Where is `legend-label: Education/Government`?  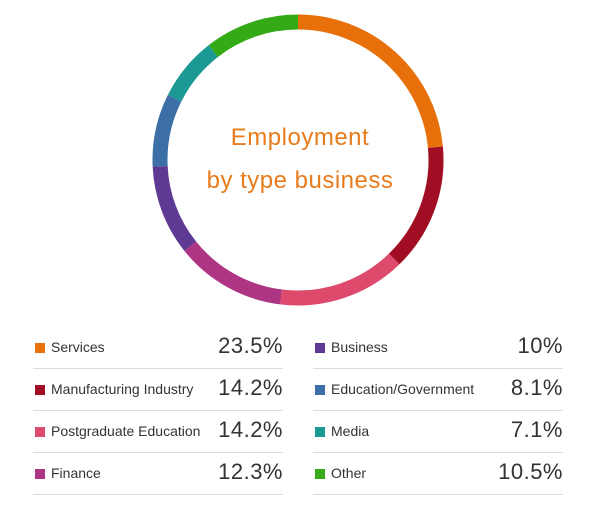 legend-label: Education/Government is located at coordinates (403, 389).